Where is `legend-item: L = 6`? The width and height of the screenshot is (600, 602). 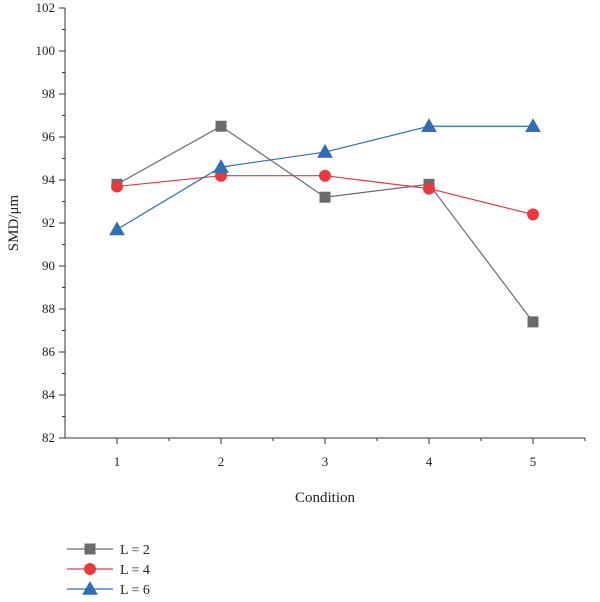
legend-item: L = 6 is located at coordinates (108, 589).